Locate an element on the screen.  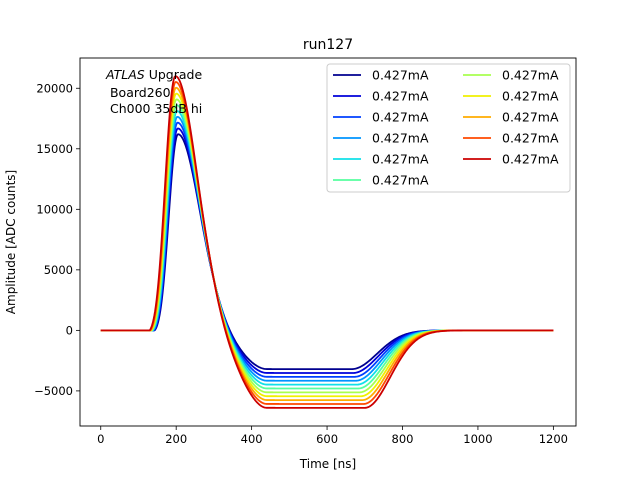
y-axis-label: Amplitude [ADC counts] is located at coordinates (11, 242).